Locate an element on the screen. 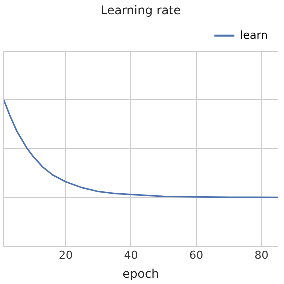  x-tick-label: 40 is located at coordinates (131, 255).